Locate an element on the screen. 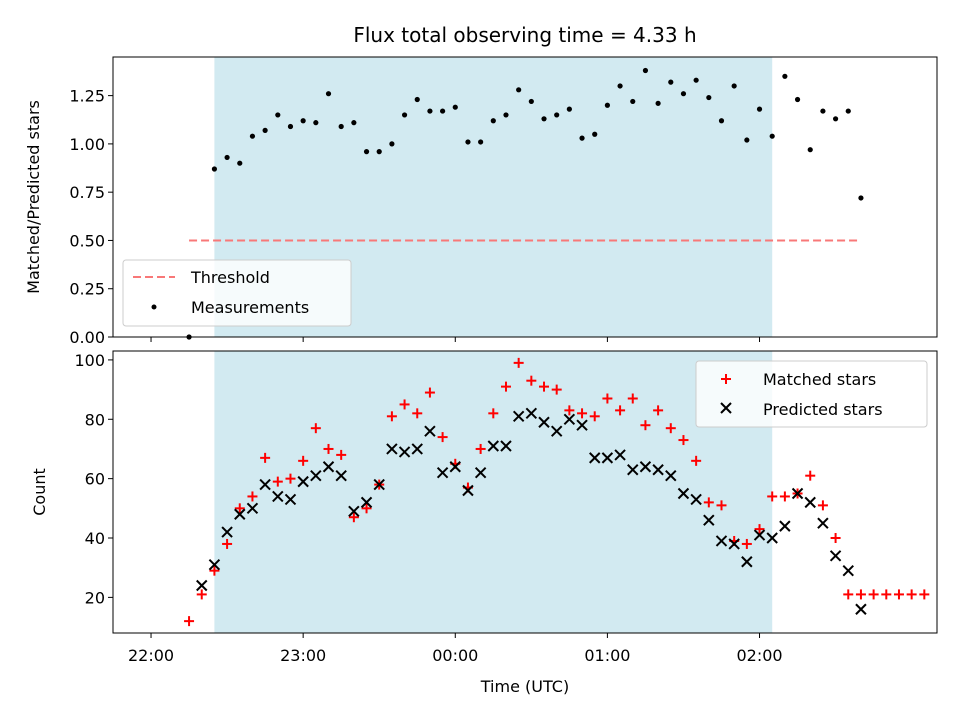 This screenshot has width=960, height=720. chart-title: Flux total observing time = 4.33 h is located at coordinates (524, 35).